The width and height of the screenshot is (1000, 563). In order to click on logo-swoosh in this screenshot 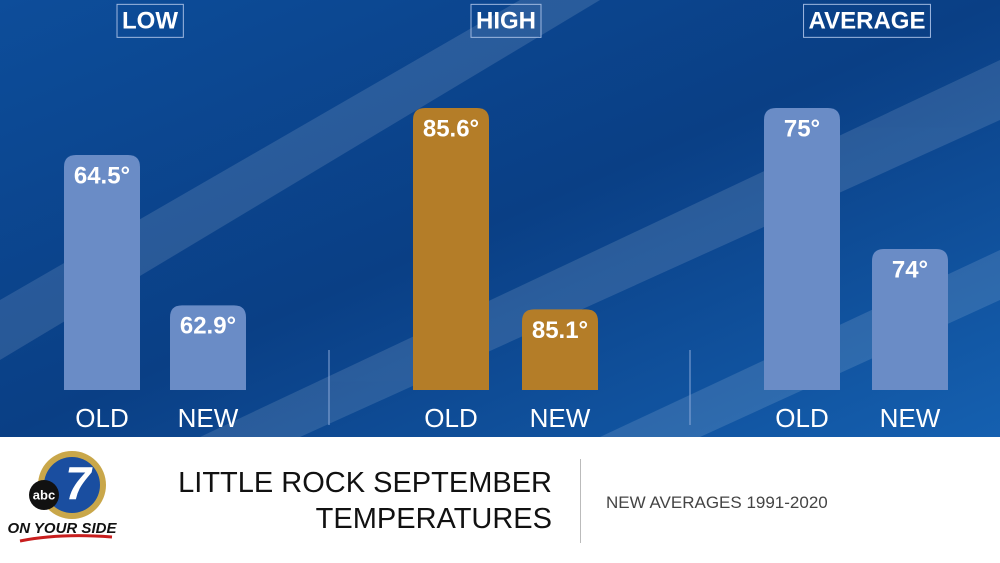, I will do `click(66, 538)`.